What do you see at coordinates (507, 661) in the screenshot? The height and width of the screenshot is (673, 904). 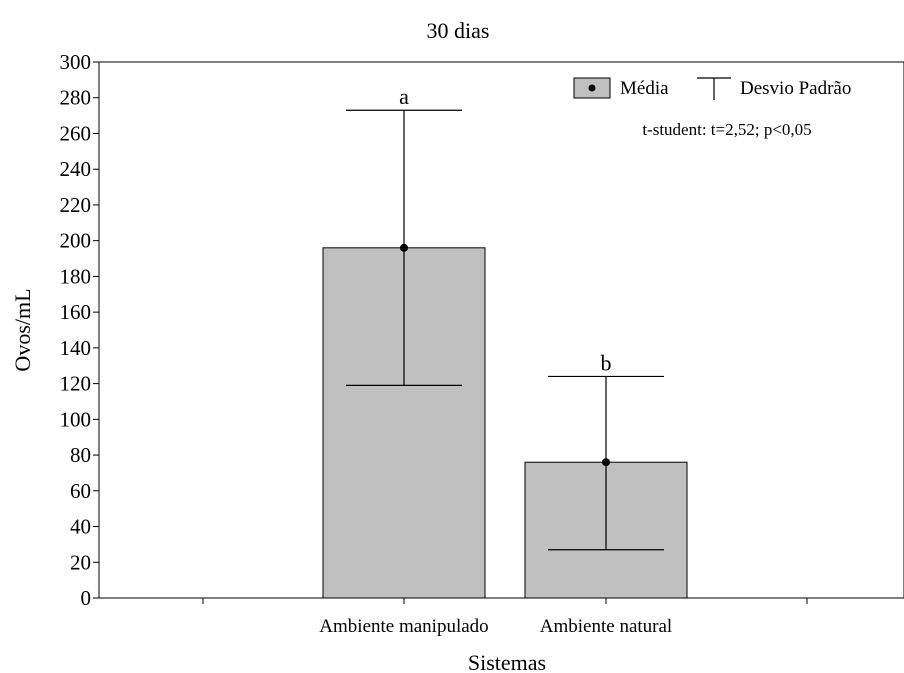 I see `x-axis-label: Sistemas` at bounding box center [507, 661].